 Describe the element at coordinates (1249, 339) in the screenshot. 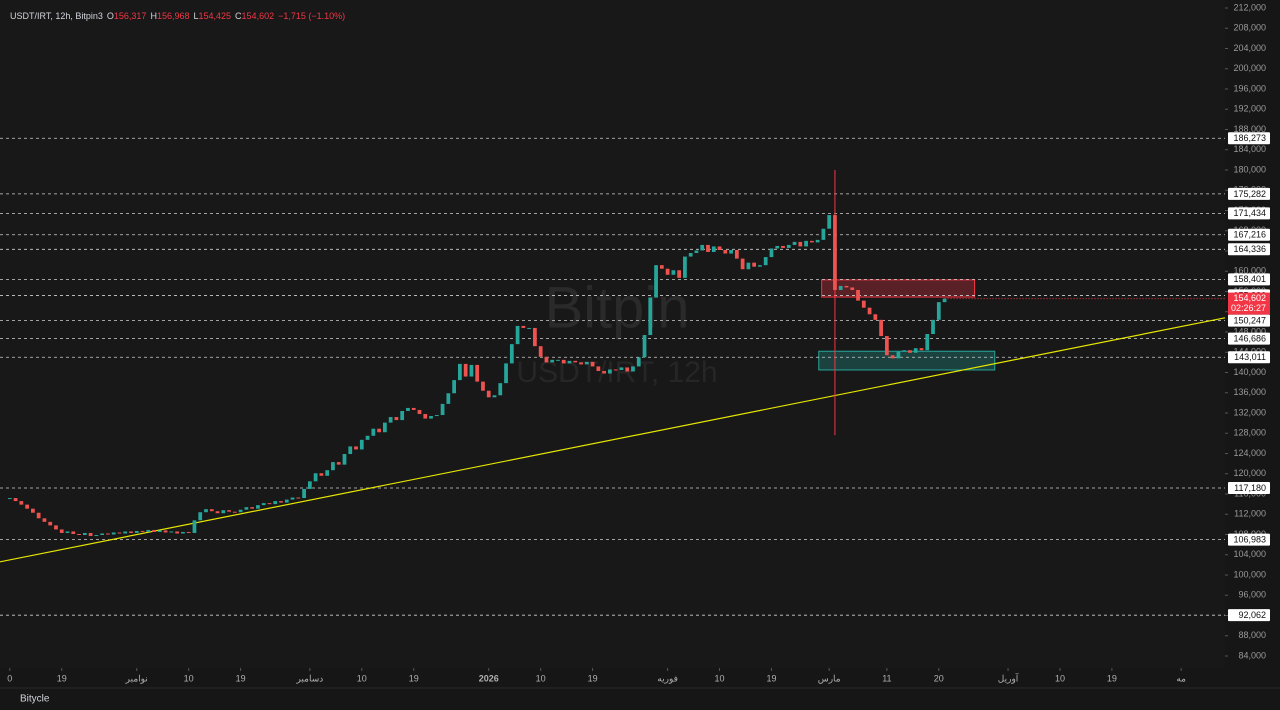

I see `level-label: 146,686` at that location.